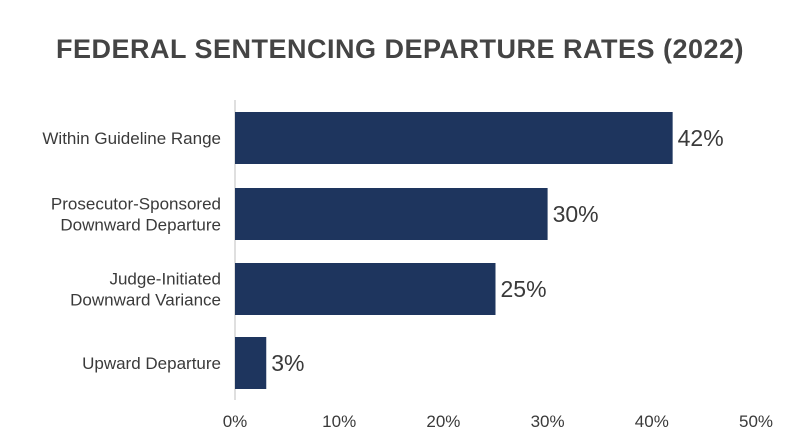 The image size is (800, 447). Describe the element at coordinates (140, 225) in the screenshot. I see `category-label-line: Downward Departure` at that location.